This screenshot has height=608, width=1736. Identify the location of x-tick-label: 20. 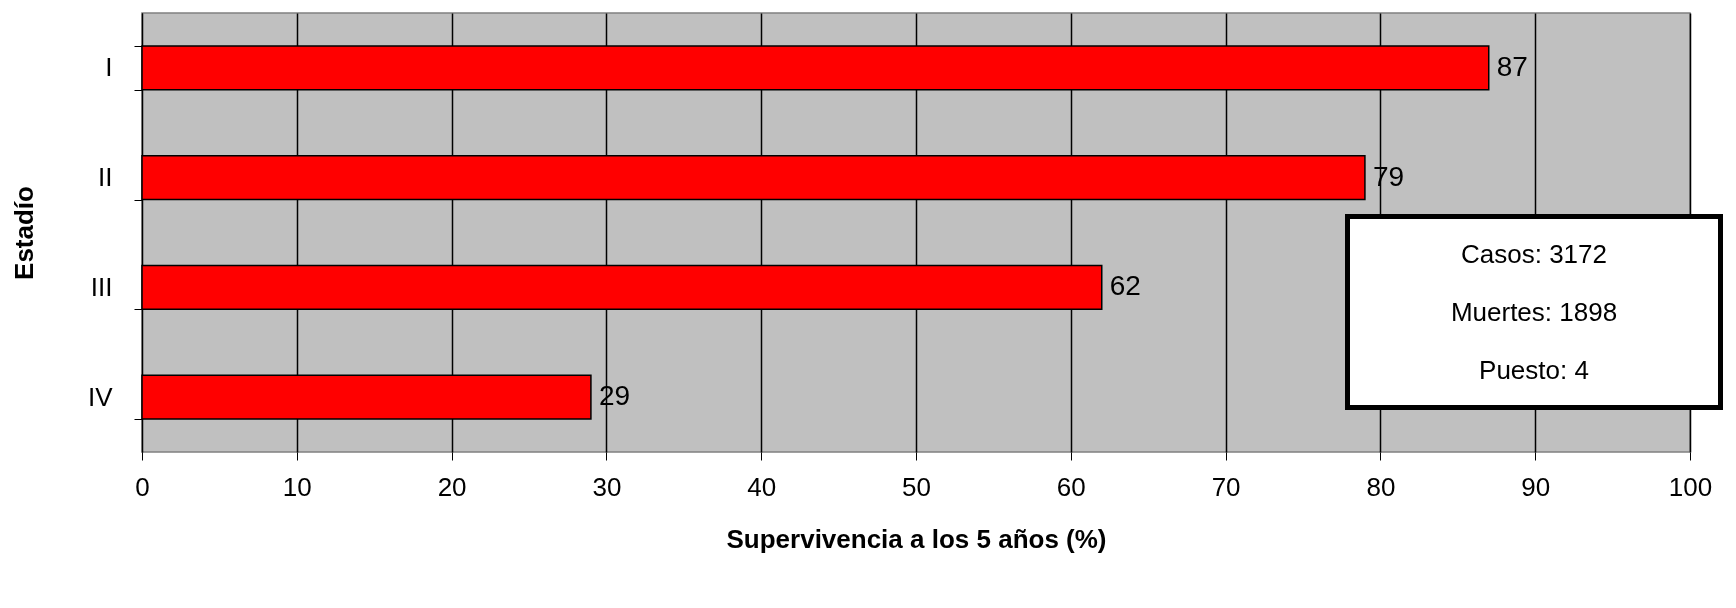
(452, 486).